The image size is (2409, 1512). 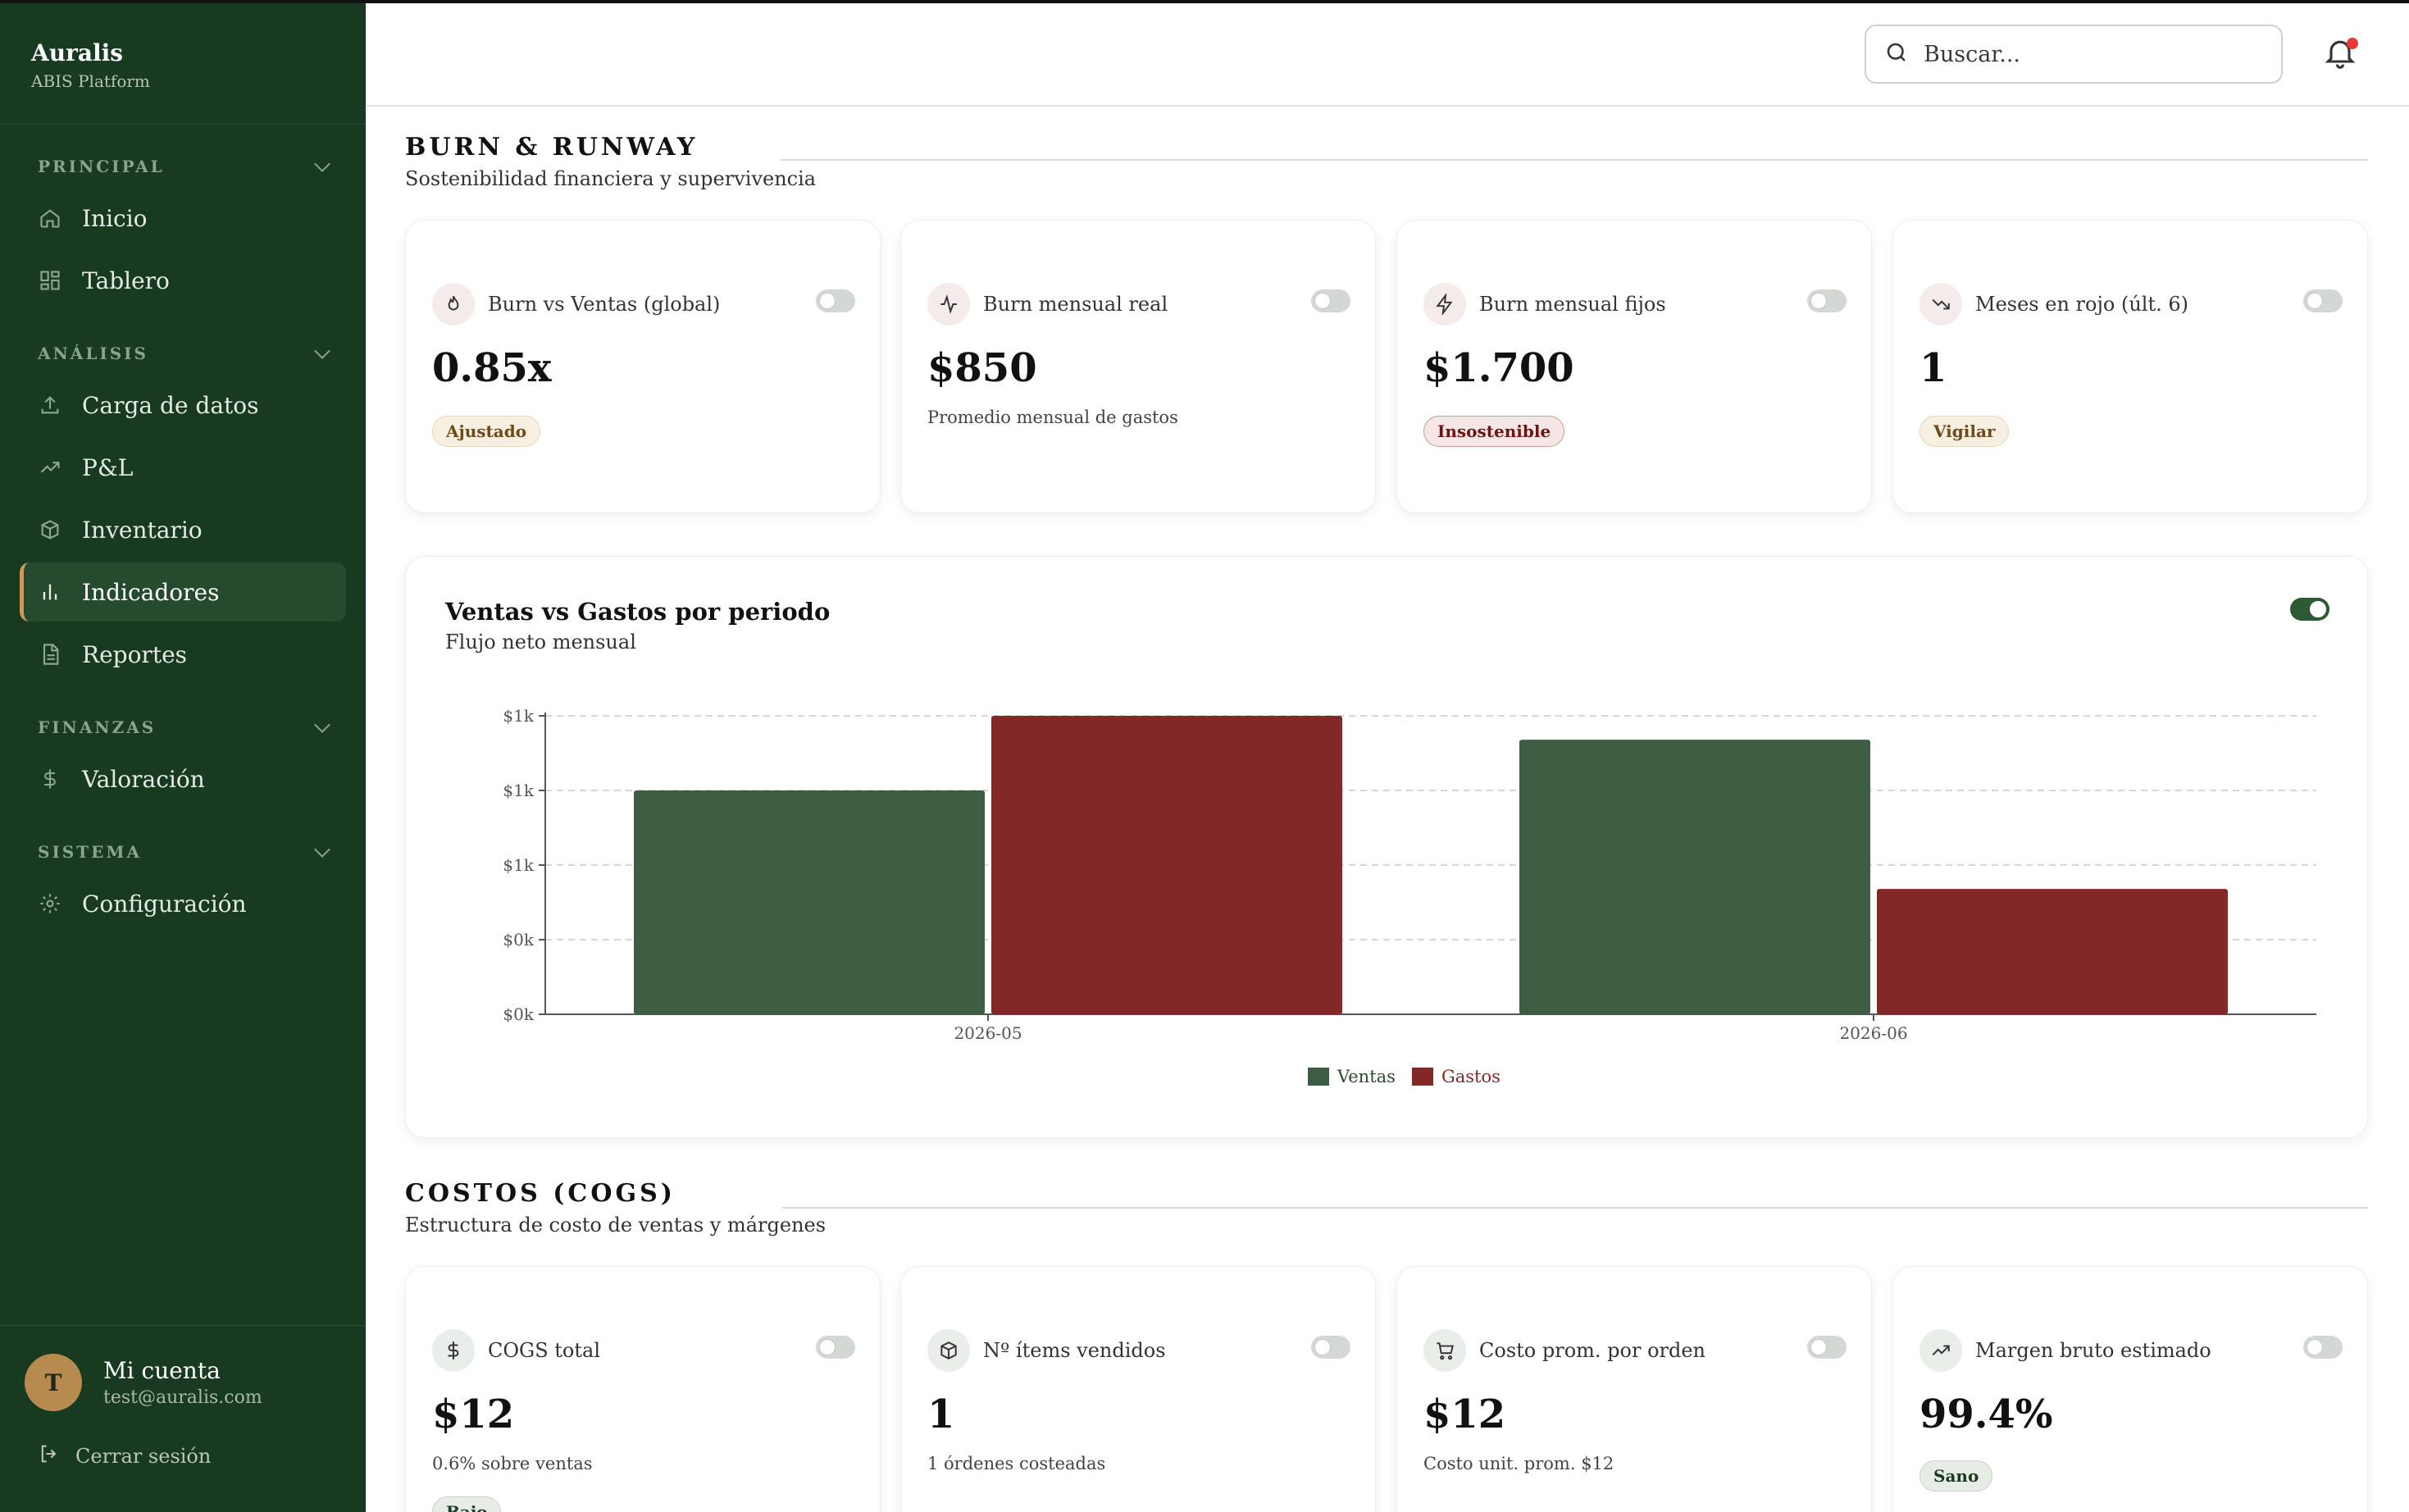 I want to click on kpi-value: $12, so click(x=1465, y=1414).